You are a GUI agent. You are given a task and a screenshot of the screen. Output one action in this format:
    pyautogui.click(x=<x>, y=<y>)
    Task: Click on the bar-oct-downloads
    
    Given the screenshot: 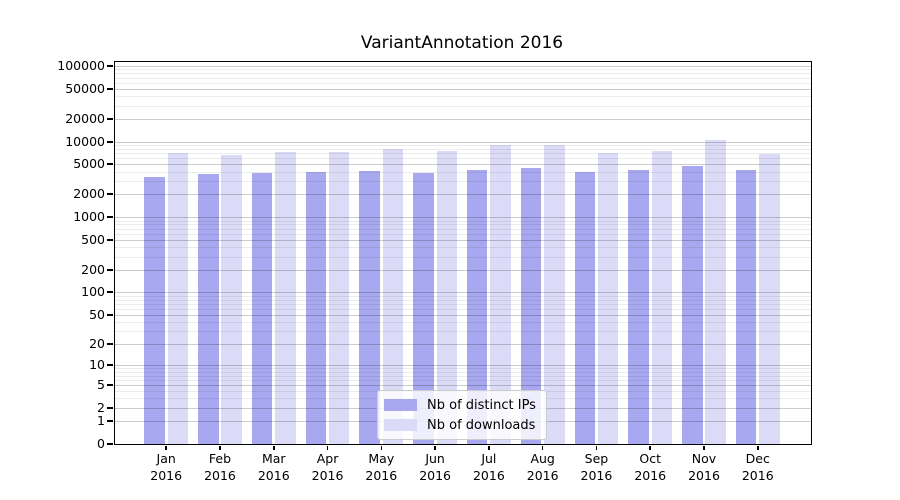 What is the action you would take?
    pyautogui.click(x=662, y=297)
    